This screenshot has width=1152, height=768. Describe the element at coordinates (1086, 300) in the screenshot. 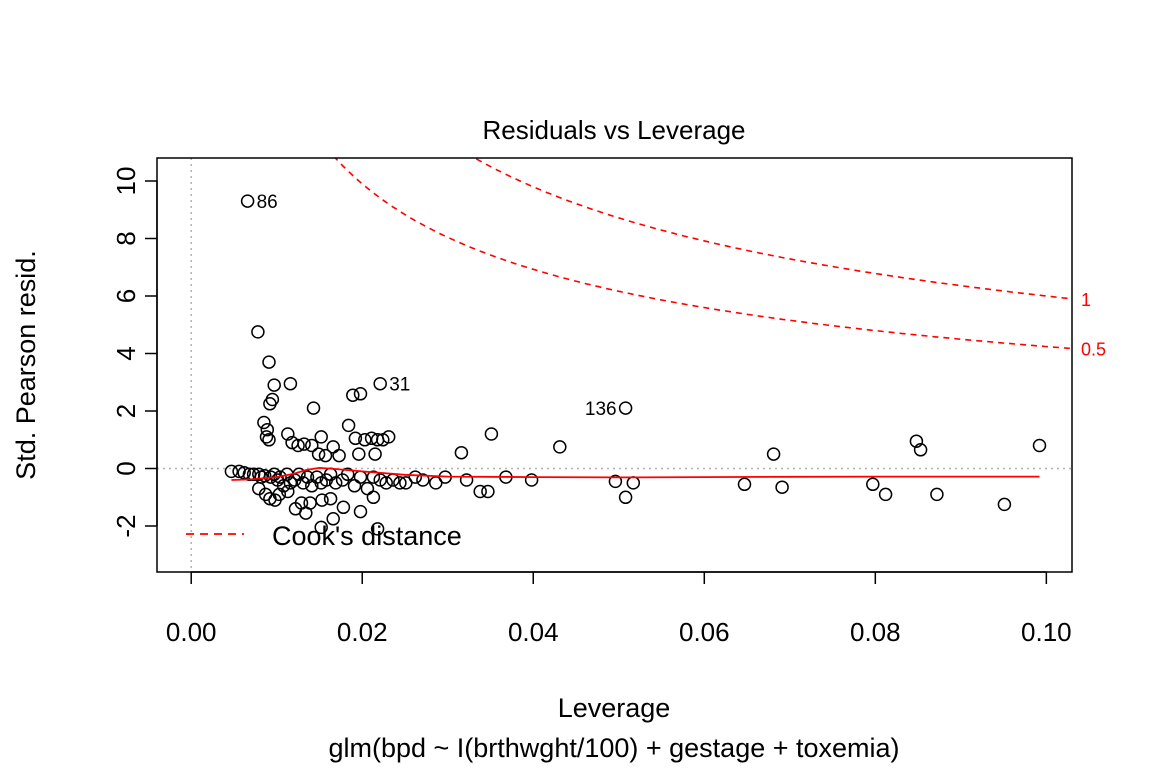

I see `cook-contour-label: 1` at that location.